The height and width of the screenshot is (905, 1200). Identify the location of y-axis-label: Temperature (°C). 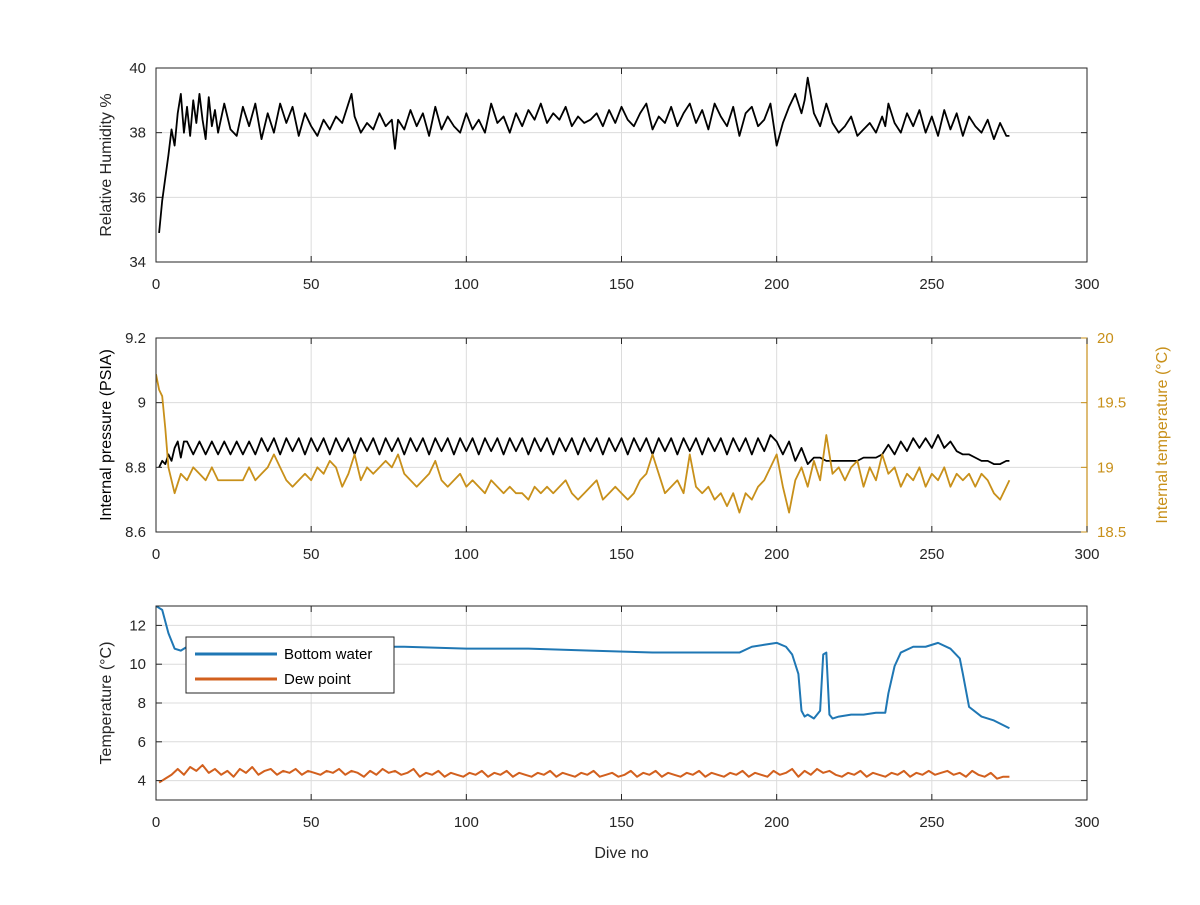
(106, 703).